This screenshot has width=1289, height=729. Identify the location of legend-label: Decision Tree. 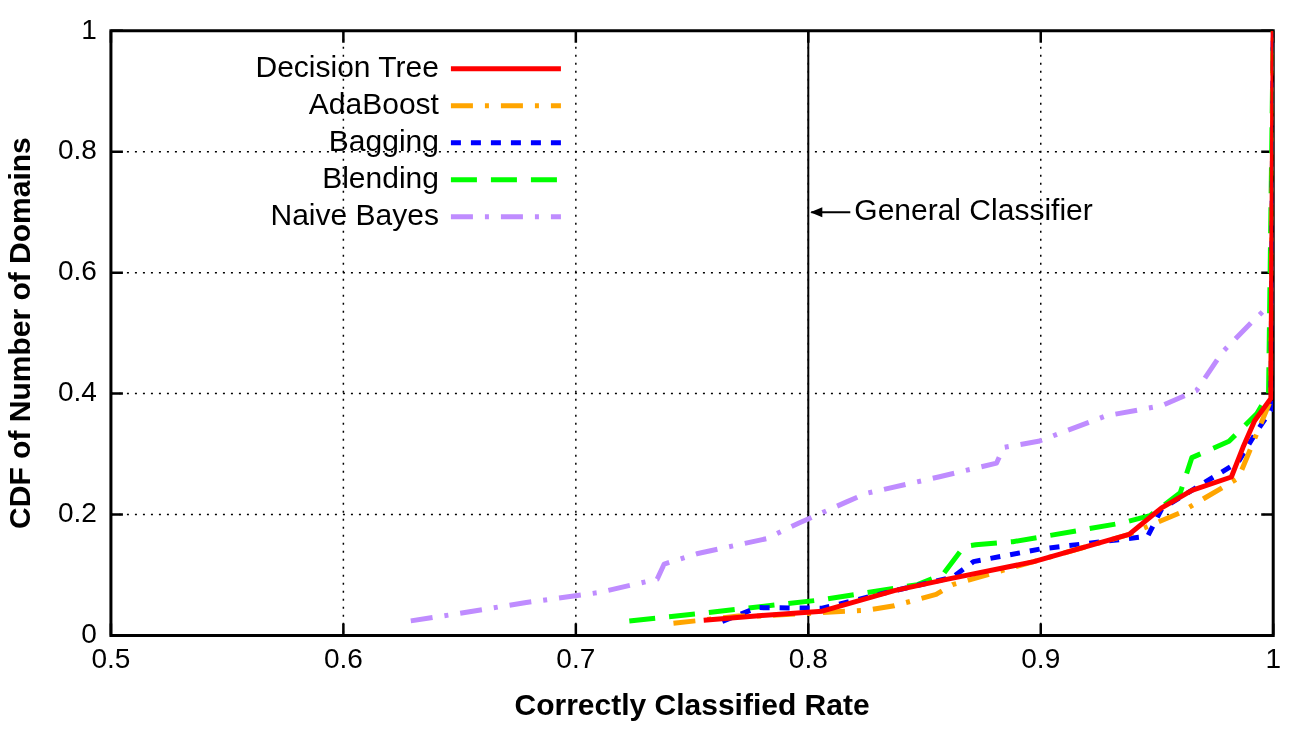
(347, 67).